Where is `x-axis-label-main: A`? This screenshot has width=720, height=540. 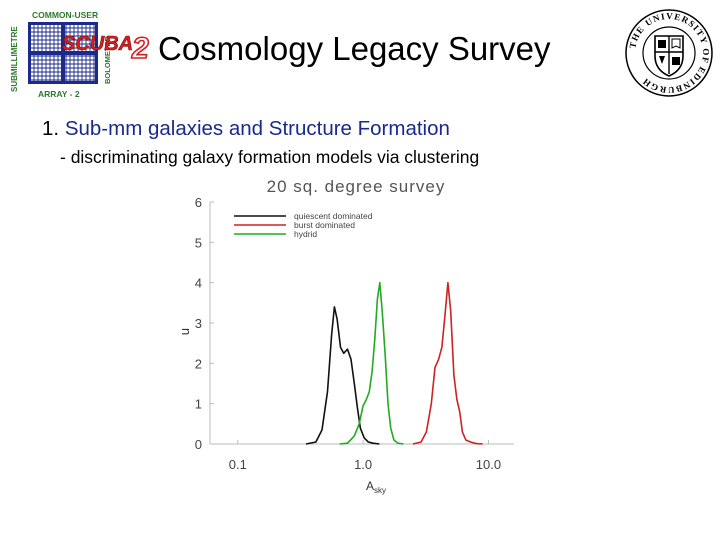 x-axis-label-main: A is located at coordinates (370, 486).